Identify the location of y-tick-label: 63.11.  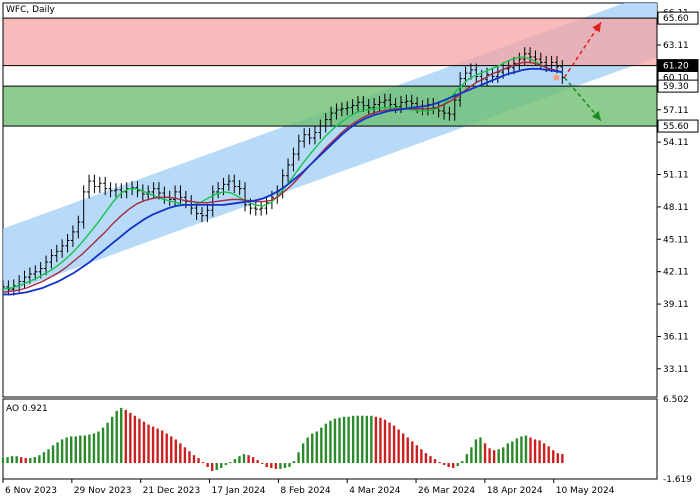
(676, 46).